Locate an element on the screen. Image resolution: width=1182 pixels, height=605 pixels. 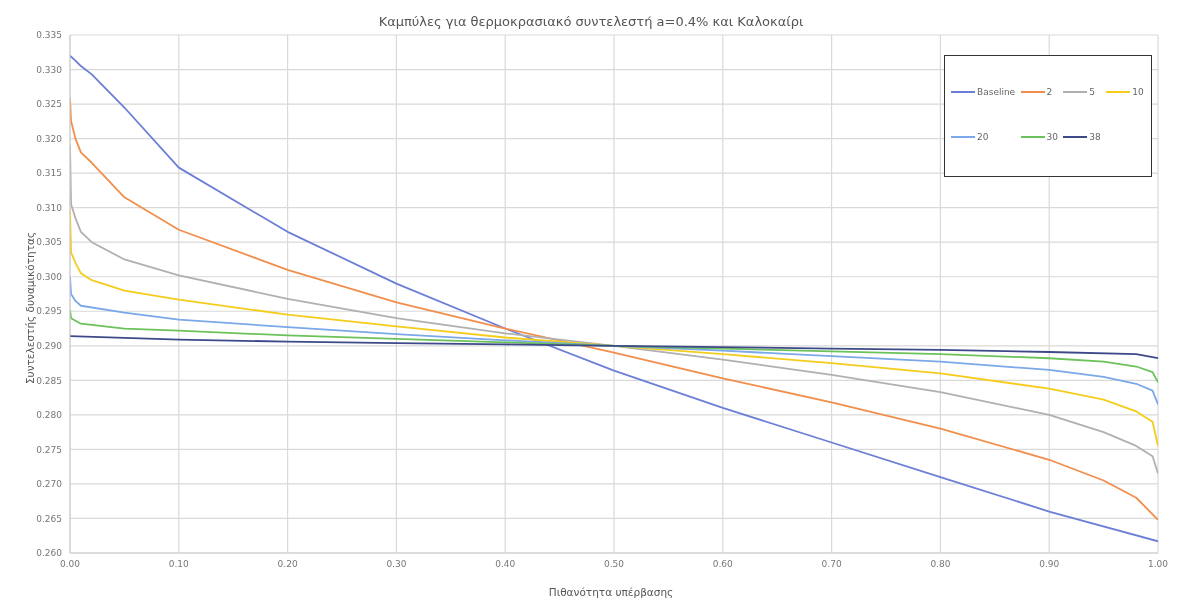
legend-label: 20 is located at coordinates (983, 137).